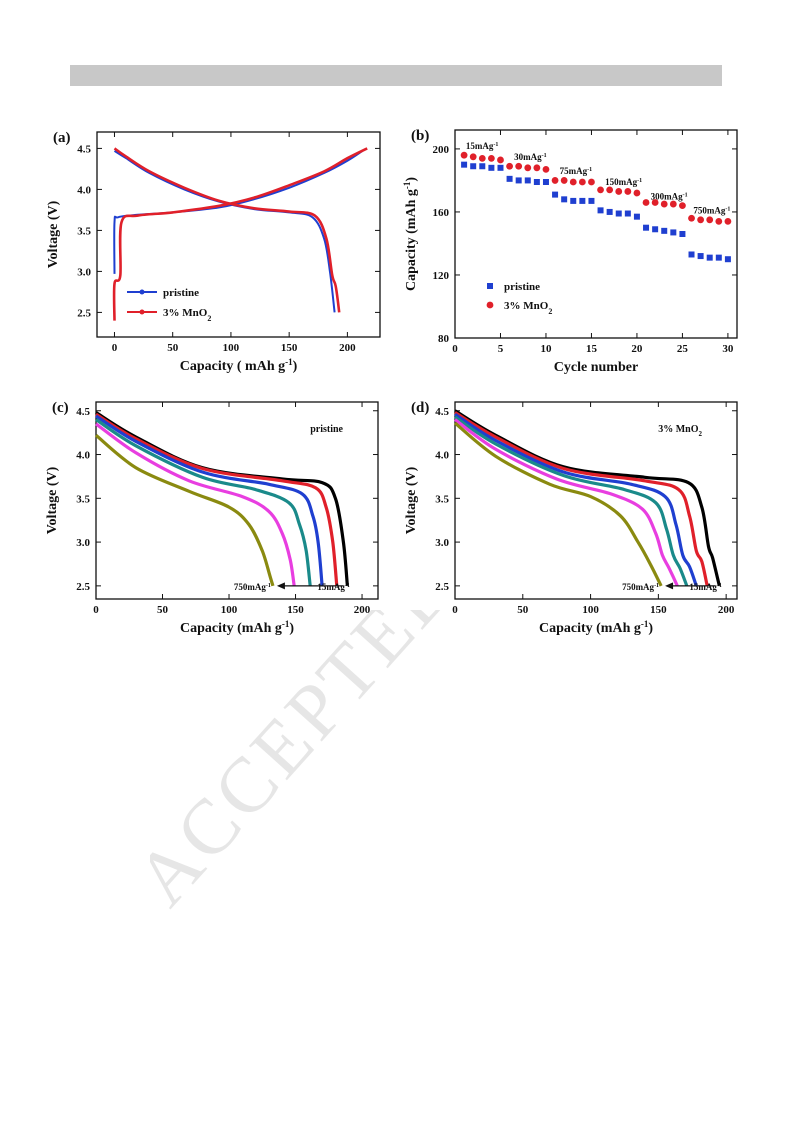 This screenshot has height=1123, width=793. What do you see at coordinates (590, 628) in the screenshot?
I see `x-axis-title-main: Capacity (mAh g` at bounding box center [590, 628].